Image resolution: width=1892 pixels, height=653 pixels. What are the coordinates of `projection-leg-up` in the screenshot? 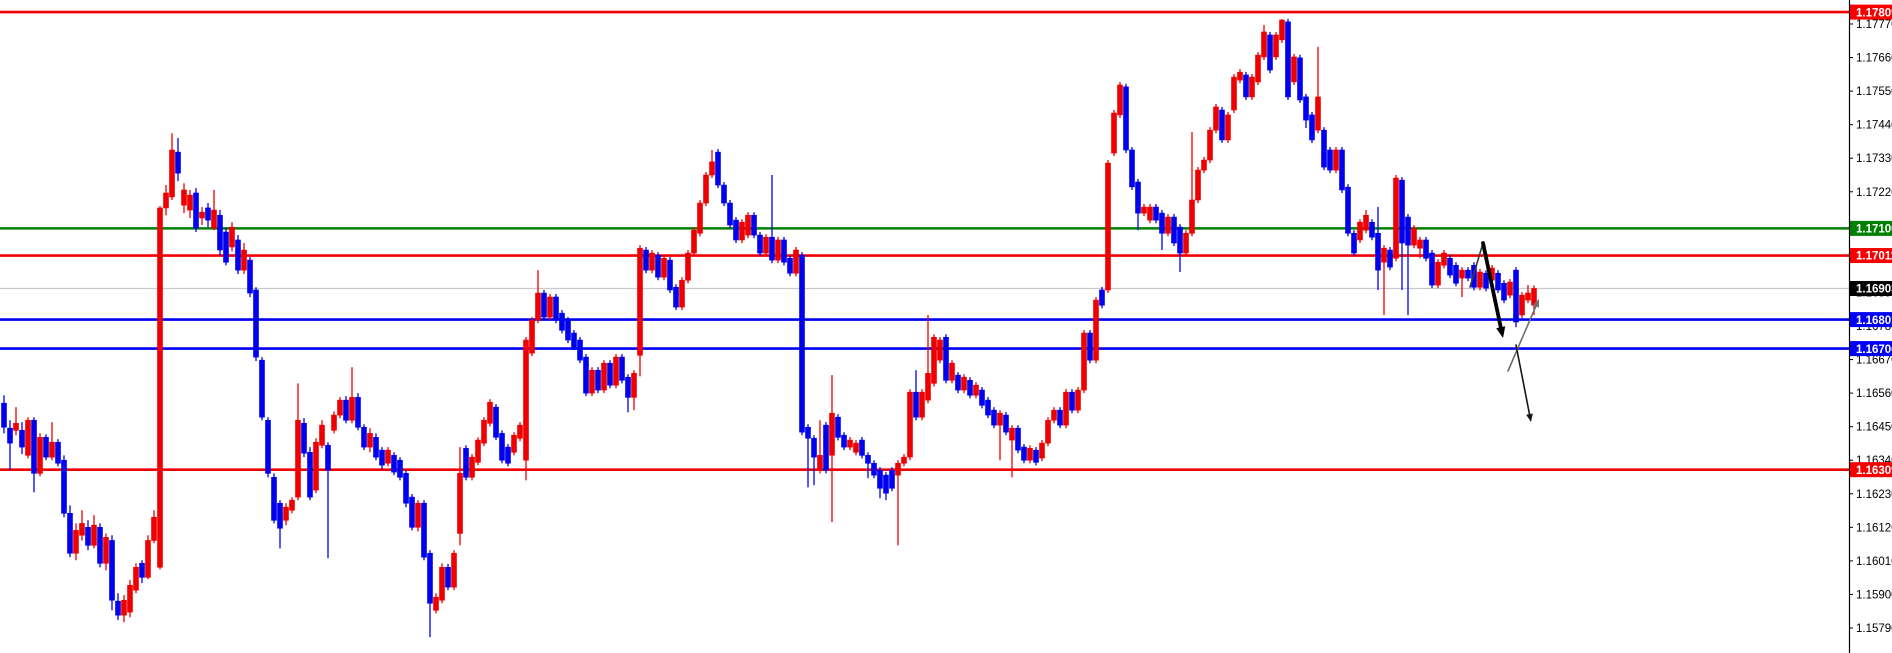 It's located at (1476, 265).